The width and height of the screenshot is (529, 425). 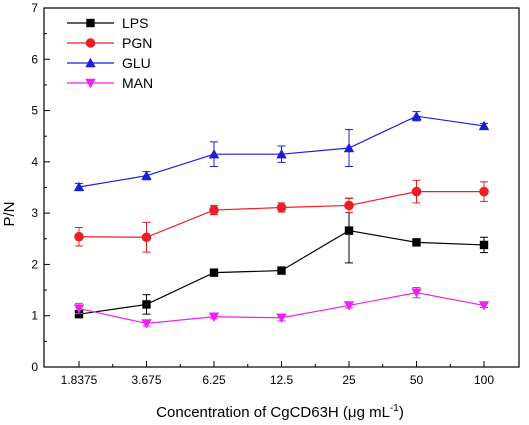 What do you see at coordinates (90, 23) in the screenshot?
I see `legend-marker-lps` at bounding box center [90, 23].